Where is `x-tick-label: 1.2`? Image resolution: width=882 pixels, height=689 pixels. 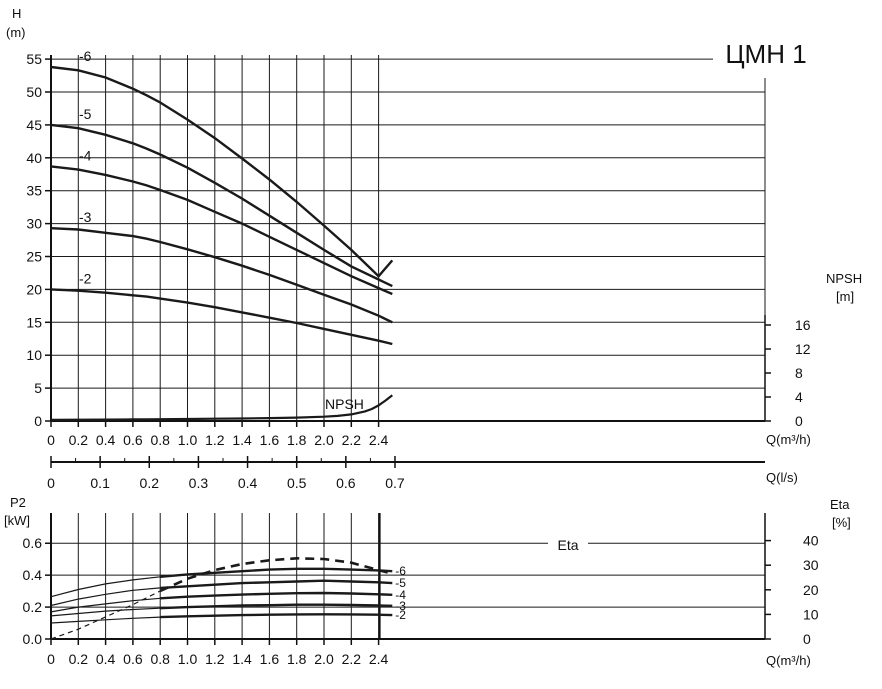
x-tick-label: 1.2 is located at coordinates (215, 440).